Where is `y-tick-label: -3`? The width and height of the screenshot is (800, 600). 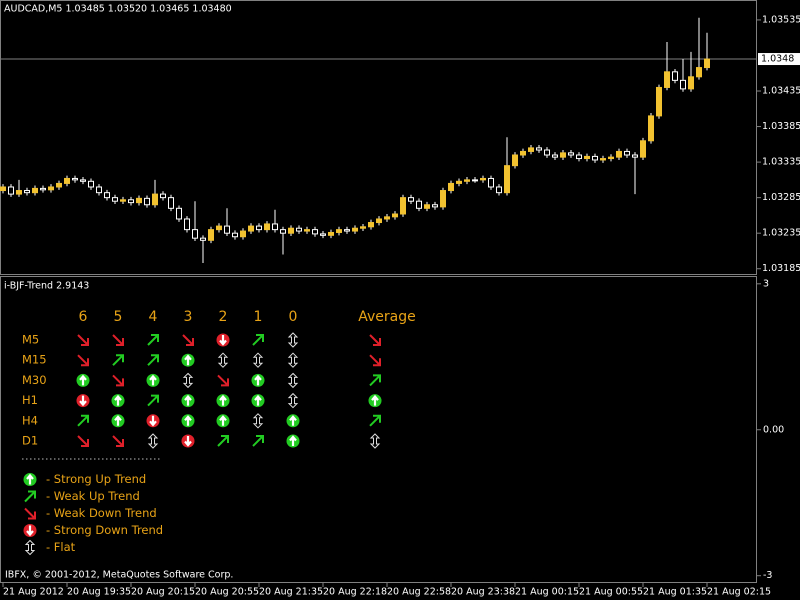 y-tick-label: -3 is located at coordinates (767, 575).